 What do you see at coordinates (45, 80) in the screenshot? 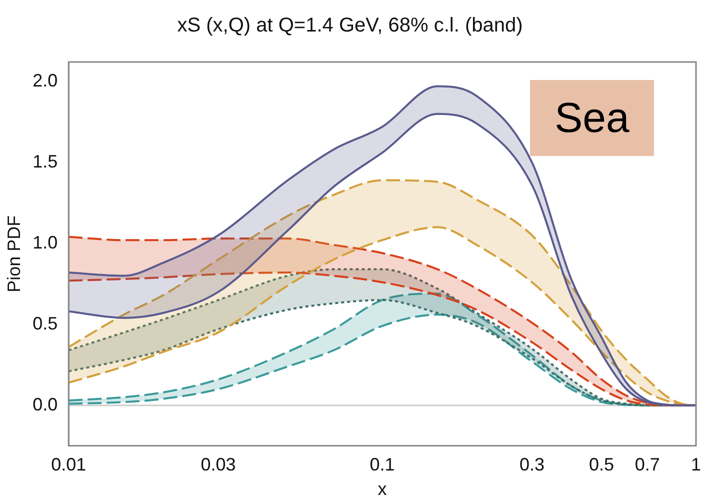
I see `y-tick-label: 2.0` at bounding box center [45, 80].